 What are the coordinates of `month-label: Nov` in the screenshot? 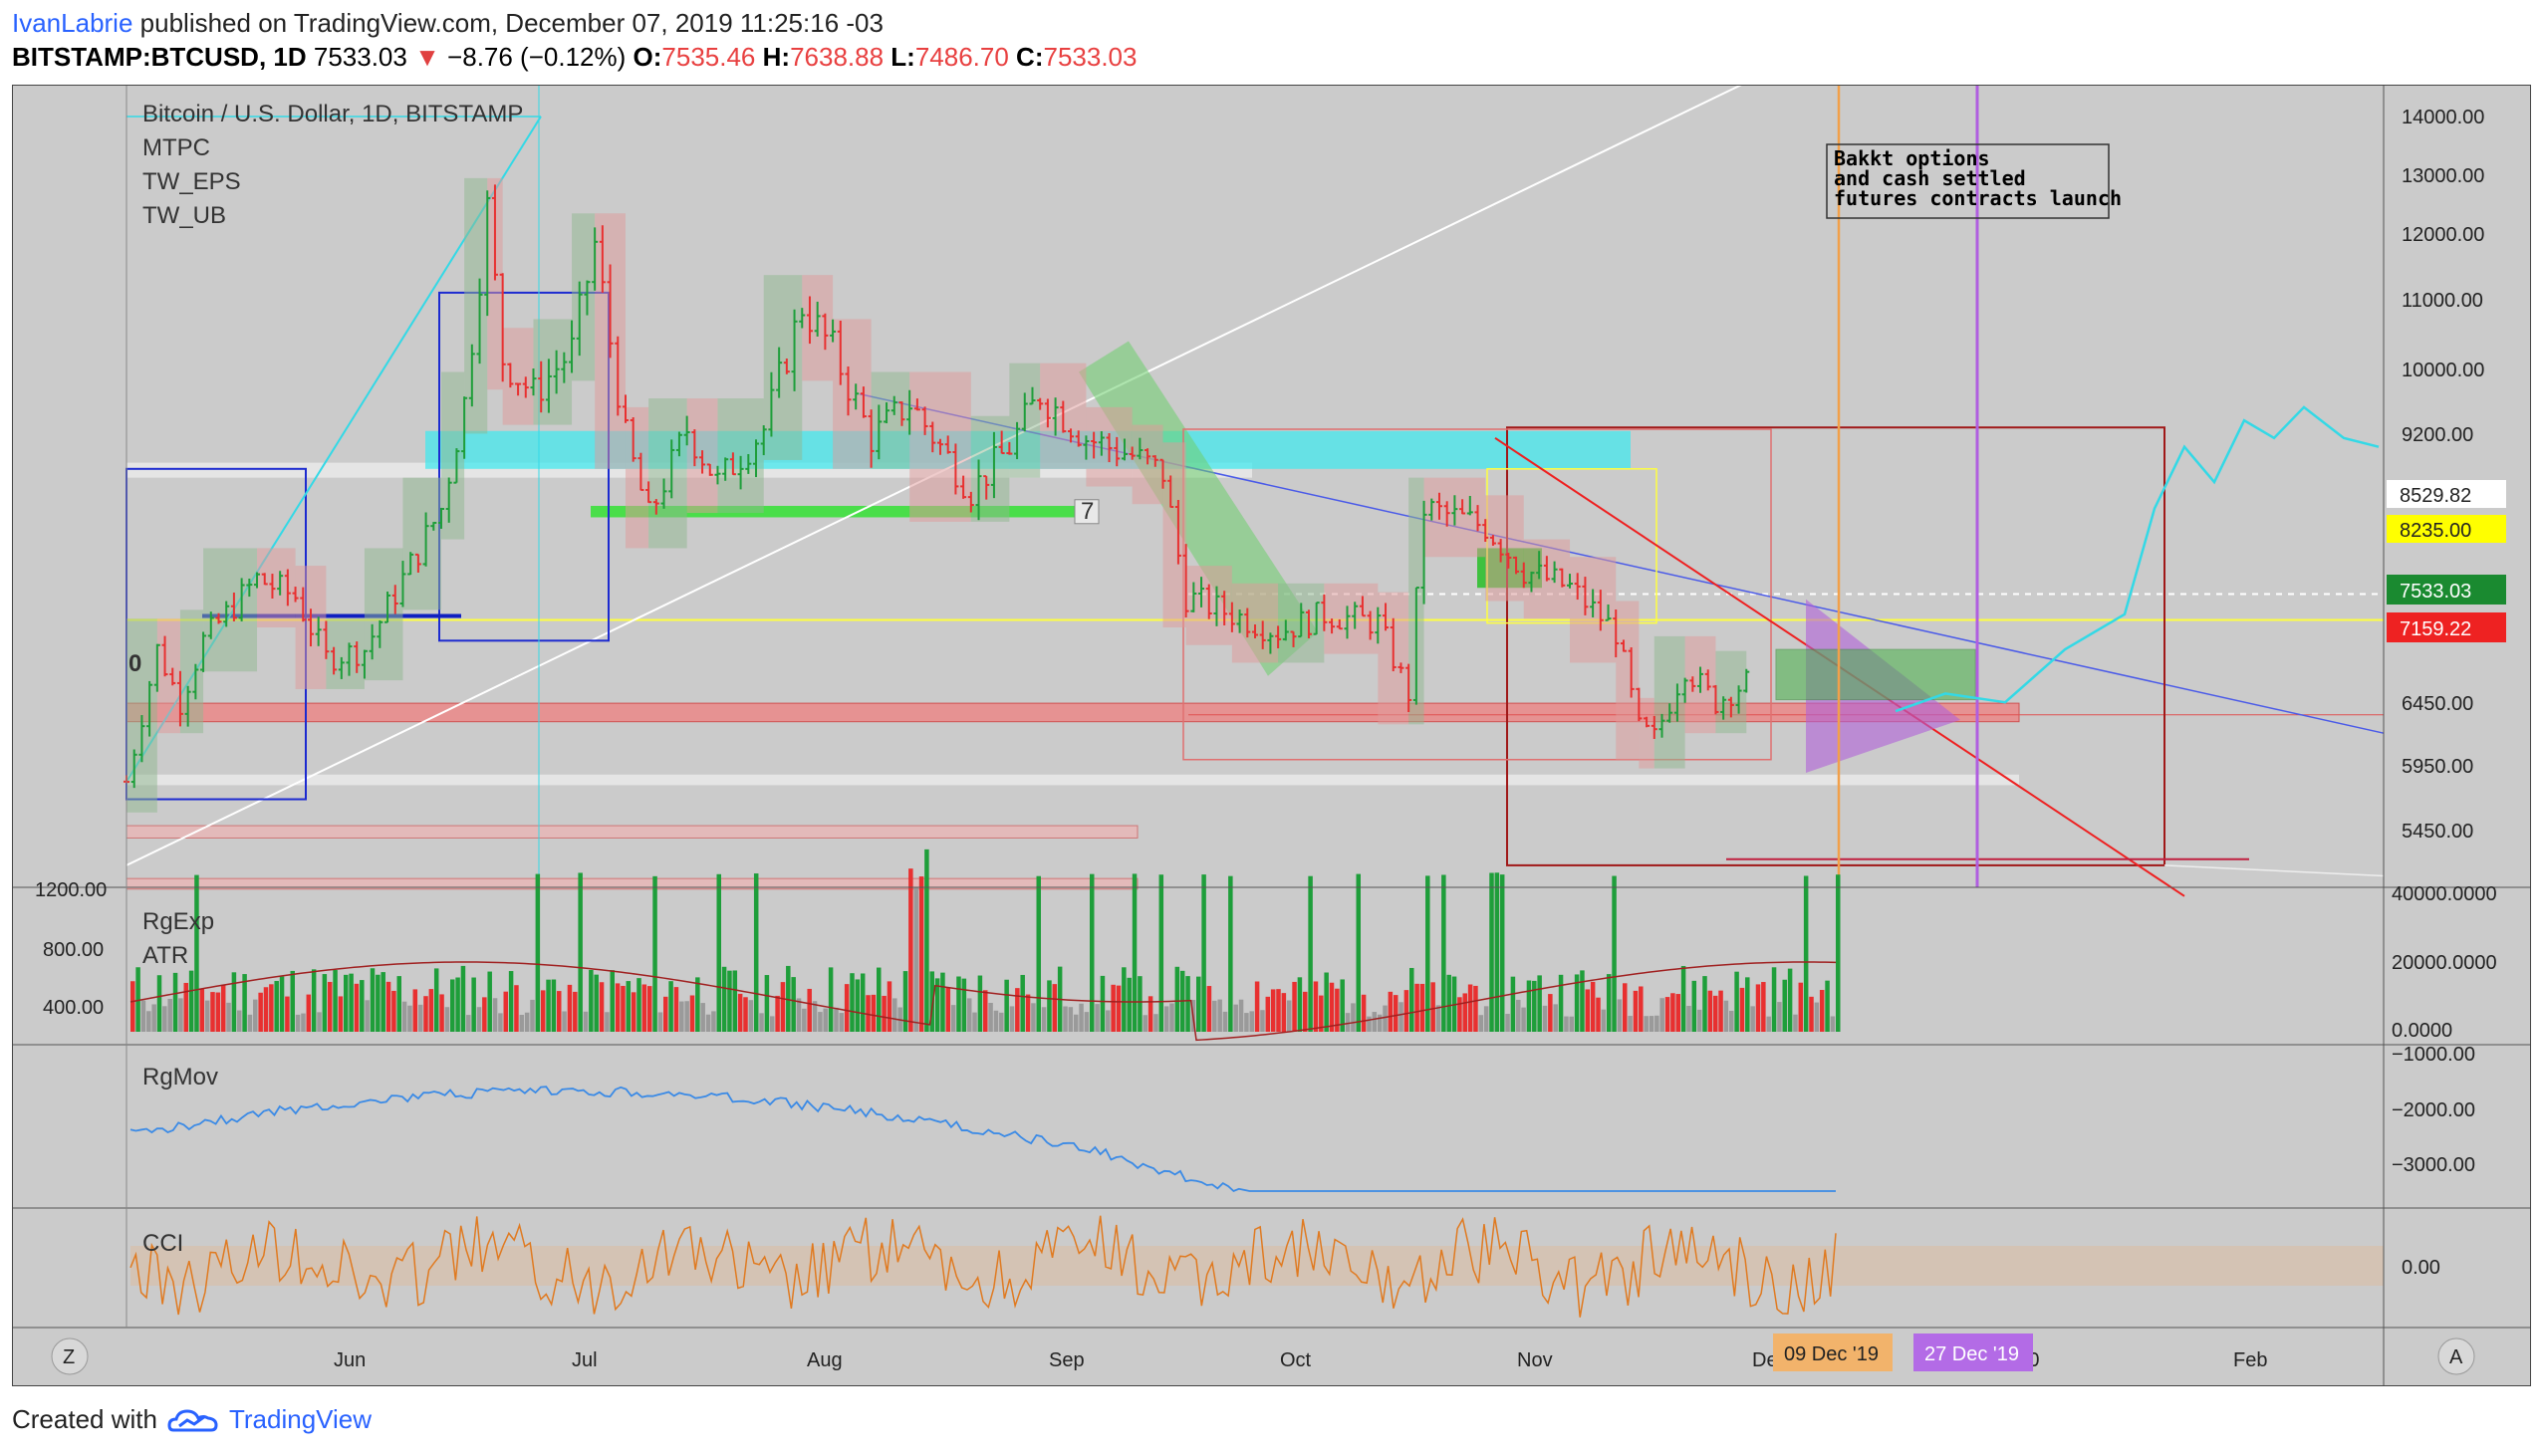 It's located at (1535, 1360).